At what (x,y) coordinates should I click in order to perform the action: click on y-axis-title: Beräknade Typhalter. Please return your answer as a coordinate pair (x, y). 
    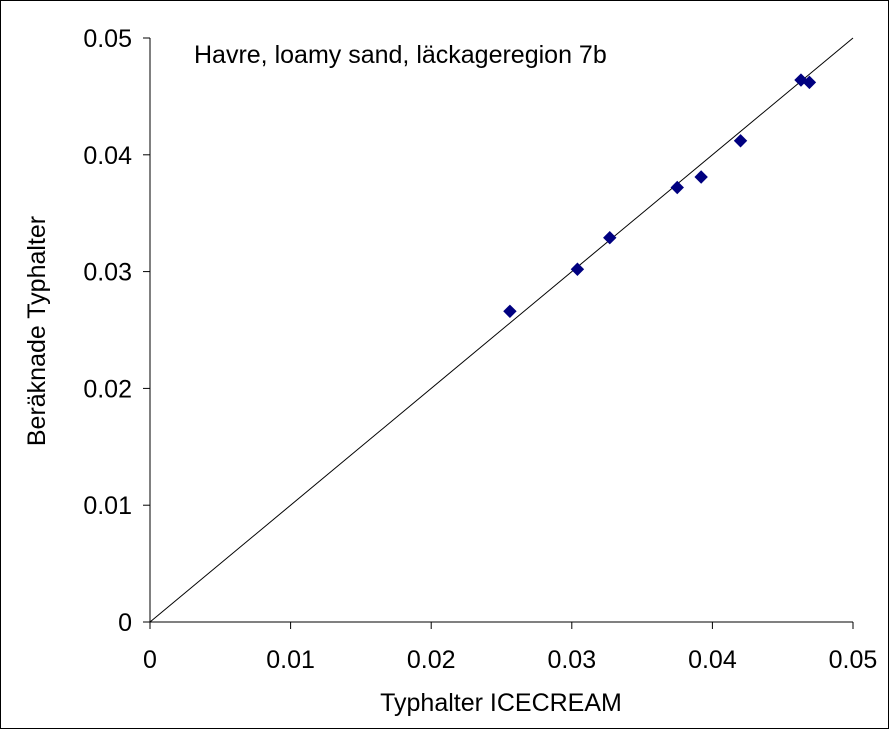
    Looking at the image, I should click on (37, 331).